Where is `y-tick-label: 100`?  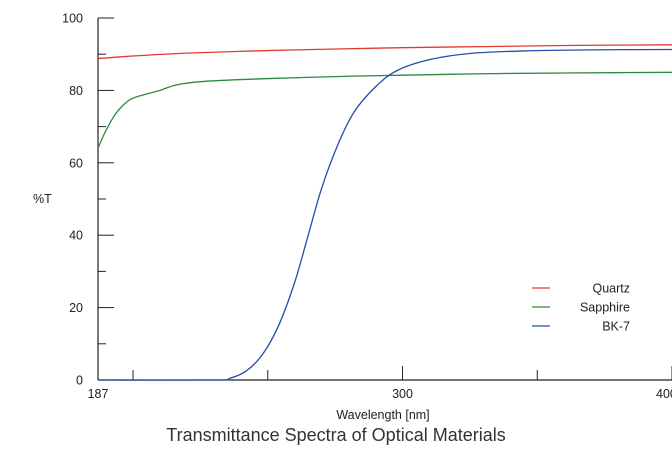
y-tick-label: 100 is located at coordinates (72, 19).